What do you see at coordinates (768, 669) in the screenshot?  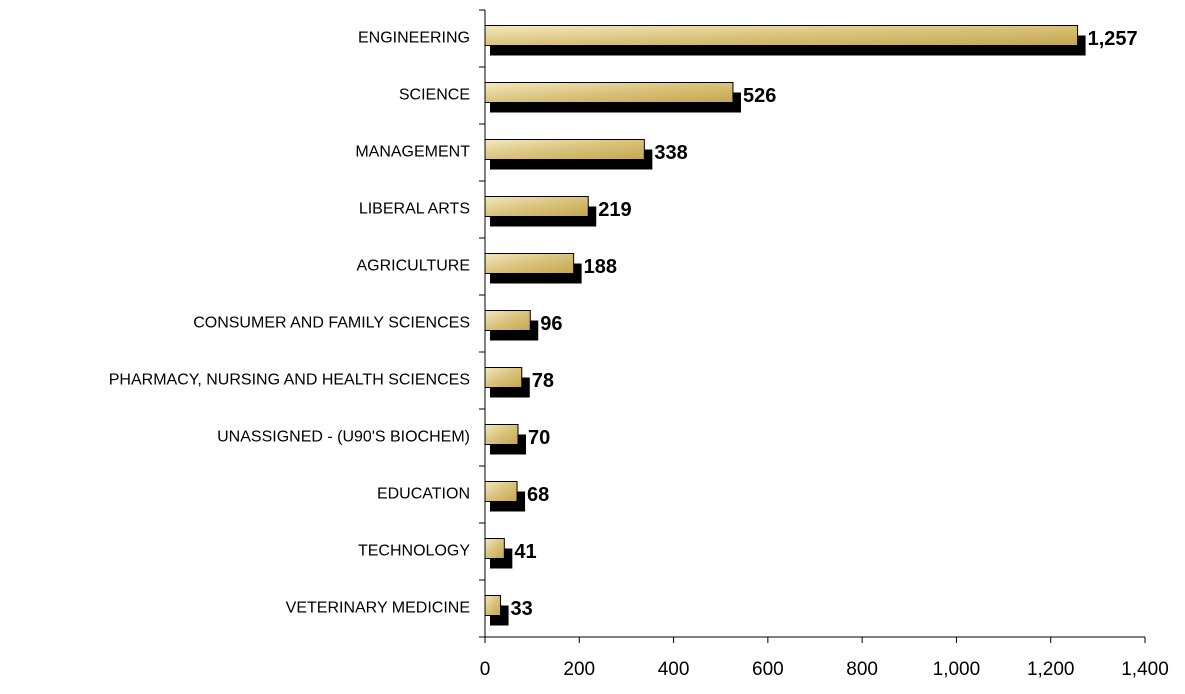 I see `x-tick-label: 600` at bounding box center [768, 669].